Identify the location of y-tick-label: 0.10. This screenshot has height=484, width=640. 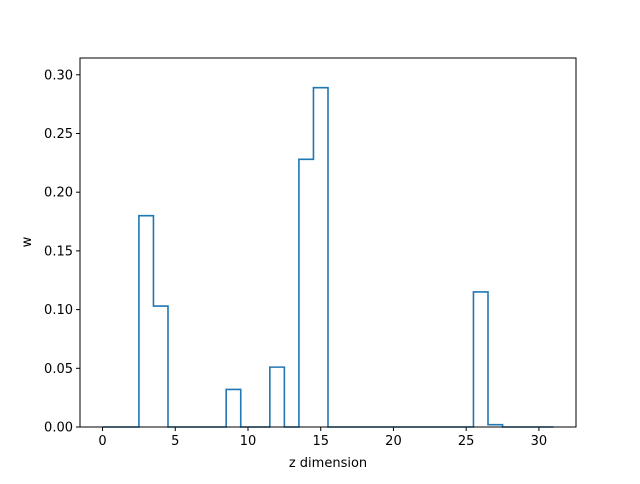
(58, 310).